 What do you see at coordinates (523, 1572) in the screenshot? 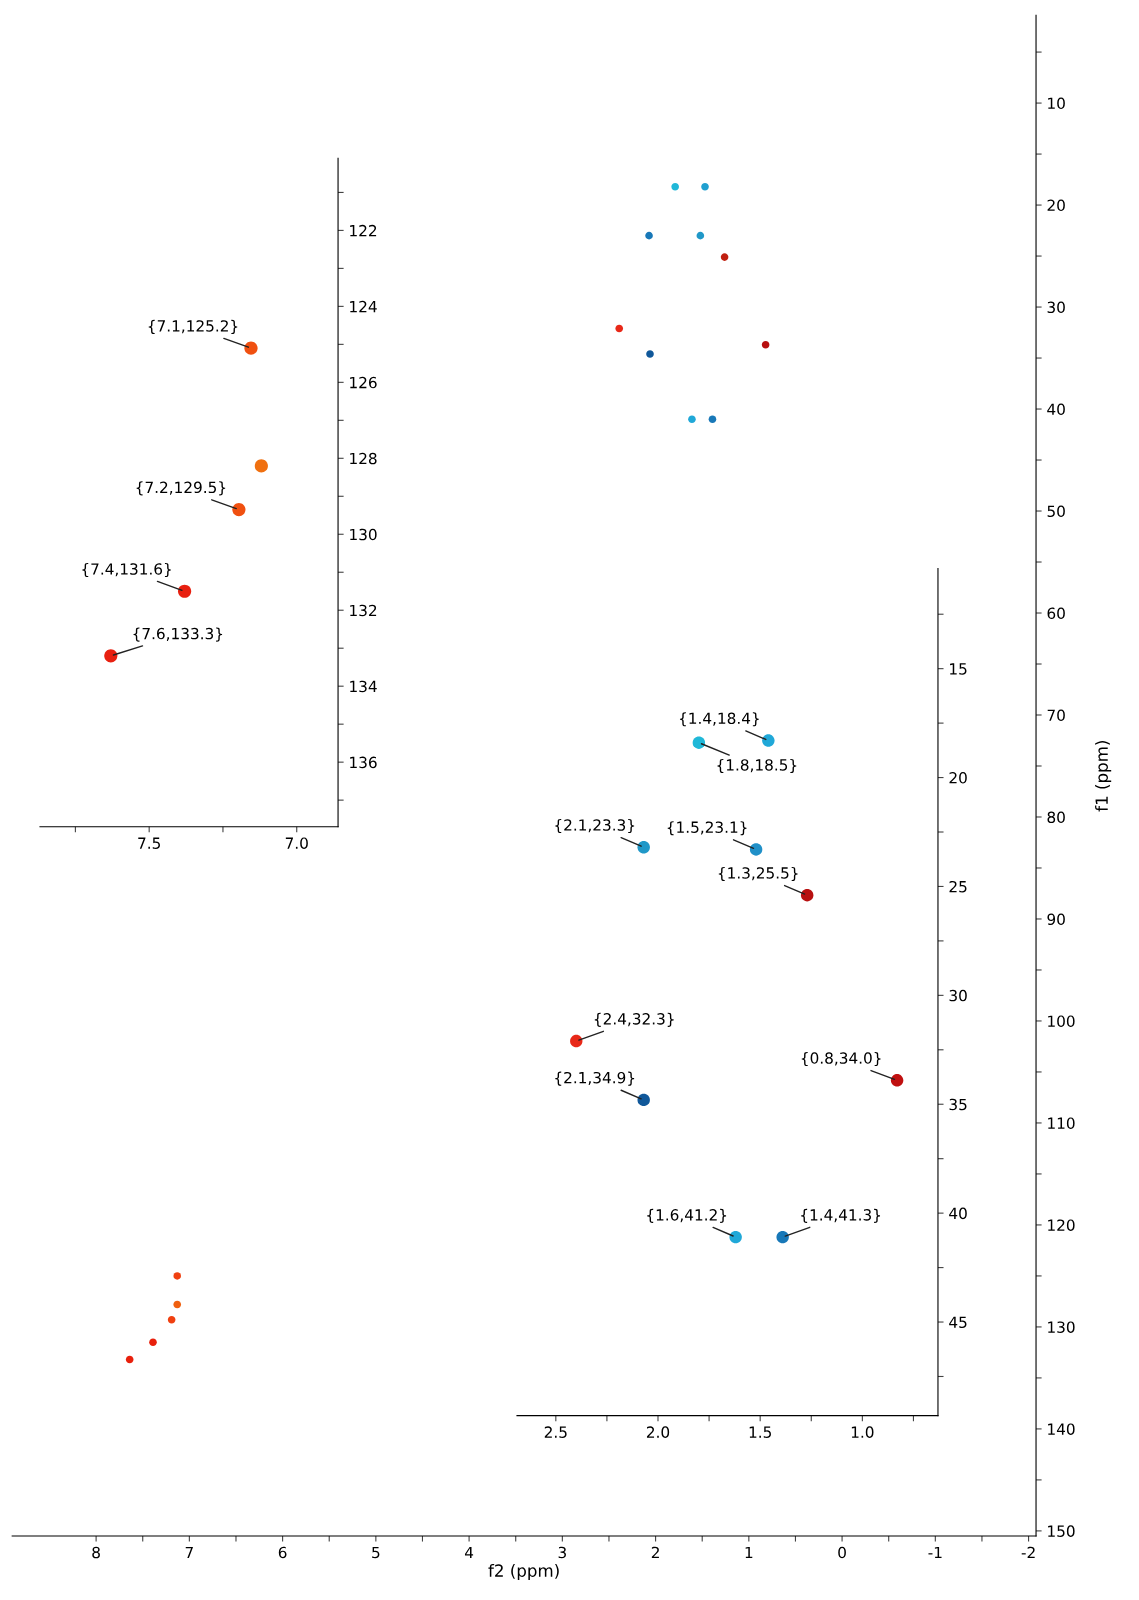
I see `x-axis-title: f2 (ppm)` at bounding box center [523, 1572].